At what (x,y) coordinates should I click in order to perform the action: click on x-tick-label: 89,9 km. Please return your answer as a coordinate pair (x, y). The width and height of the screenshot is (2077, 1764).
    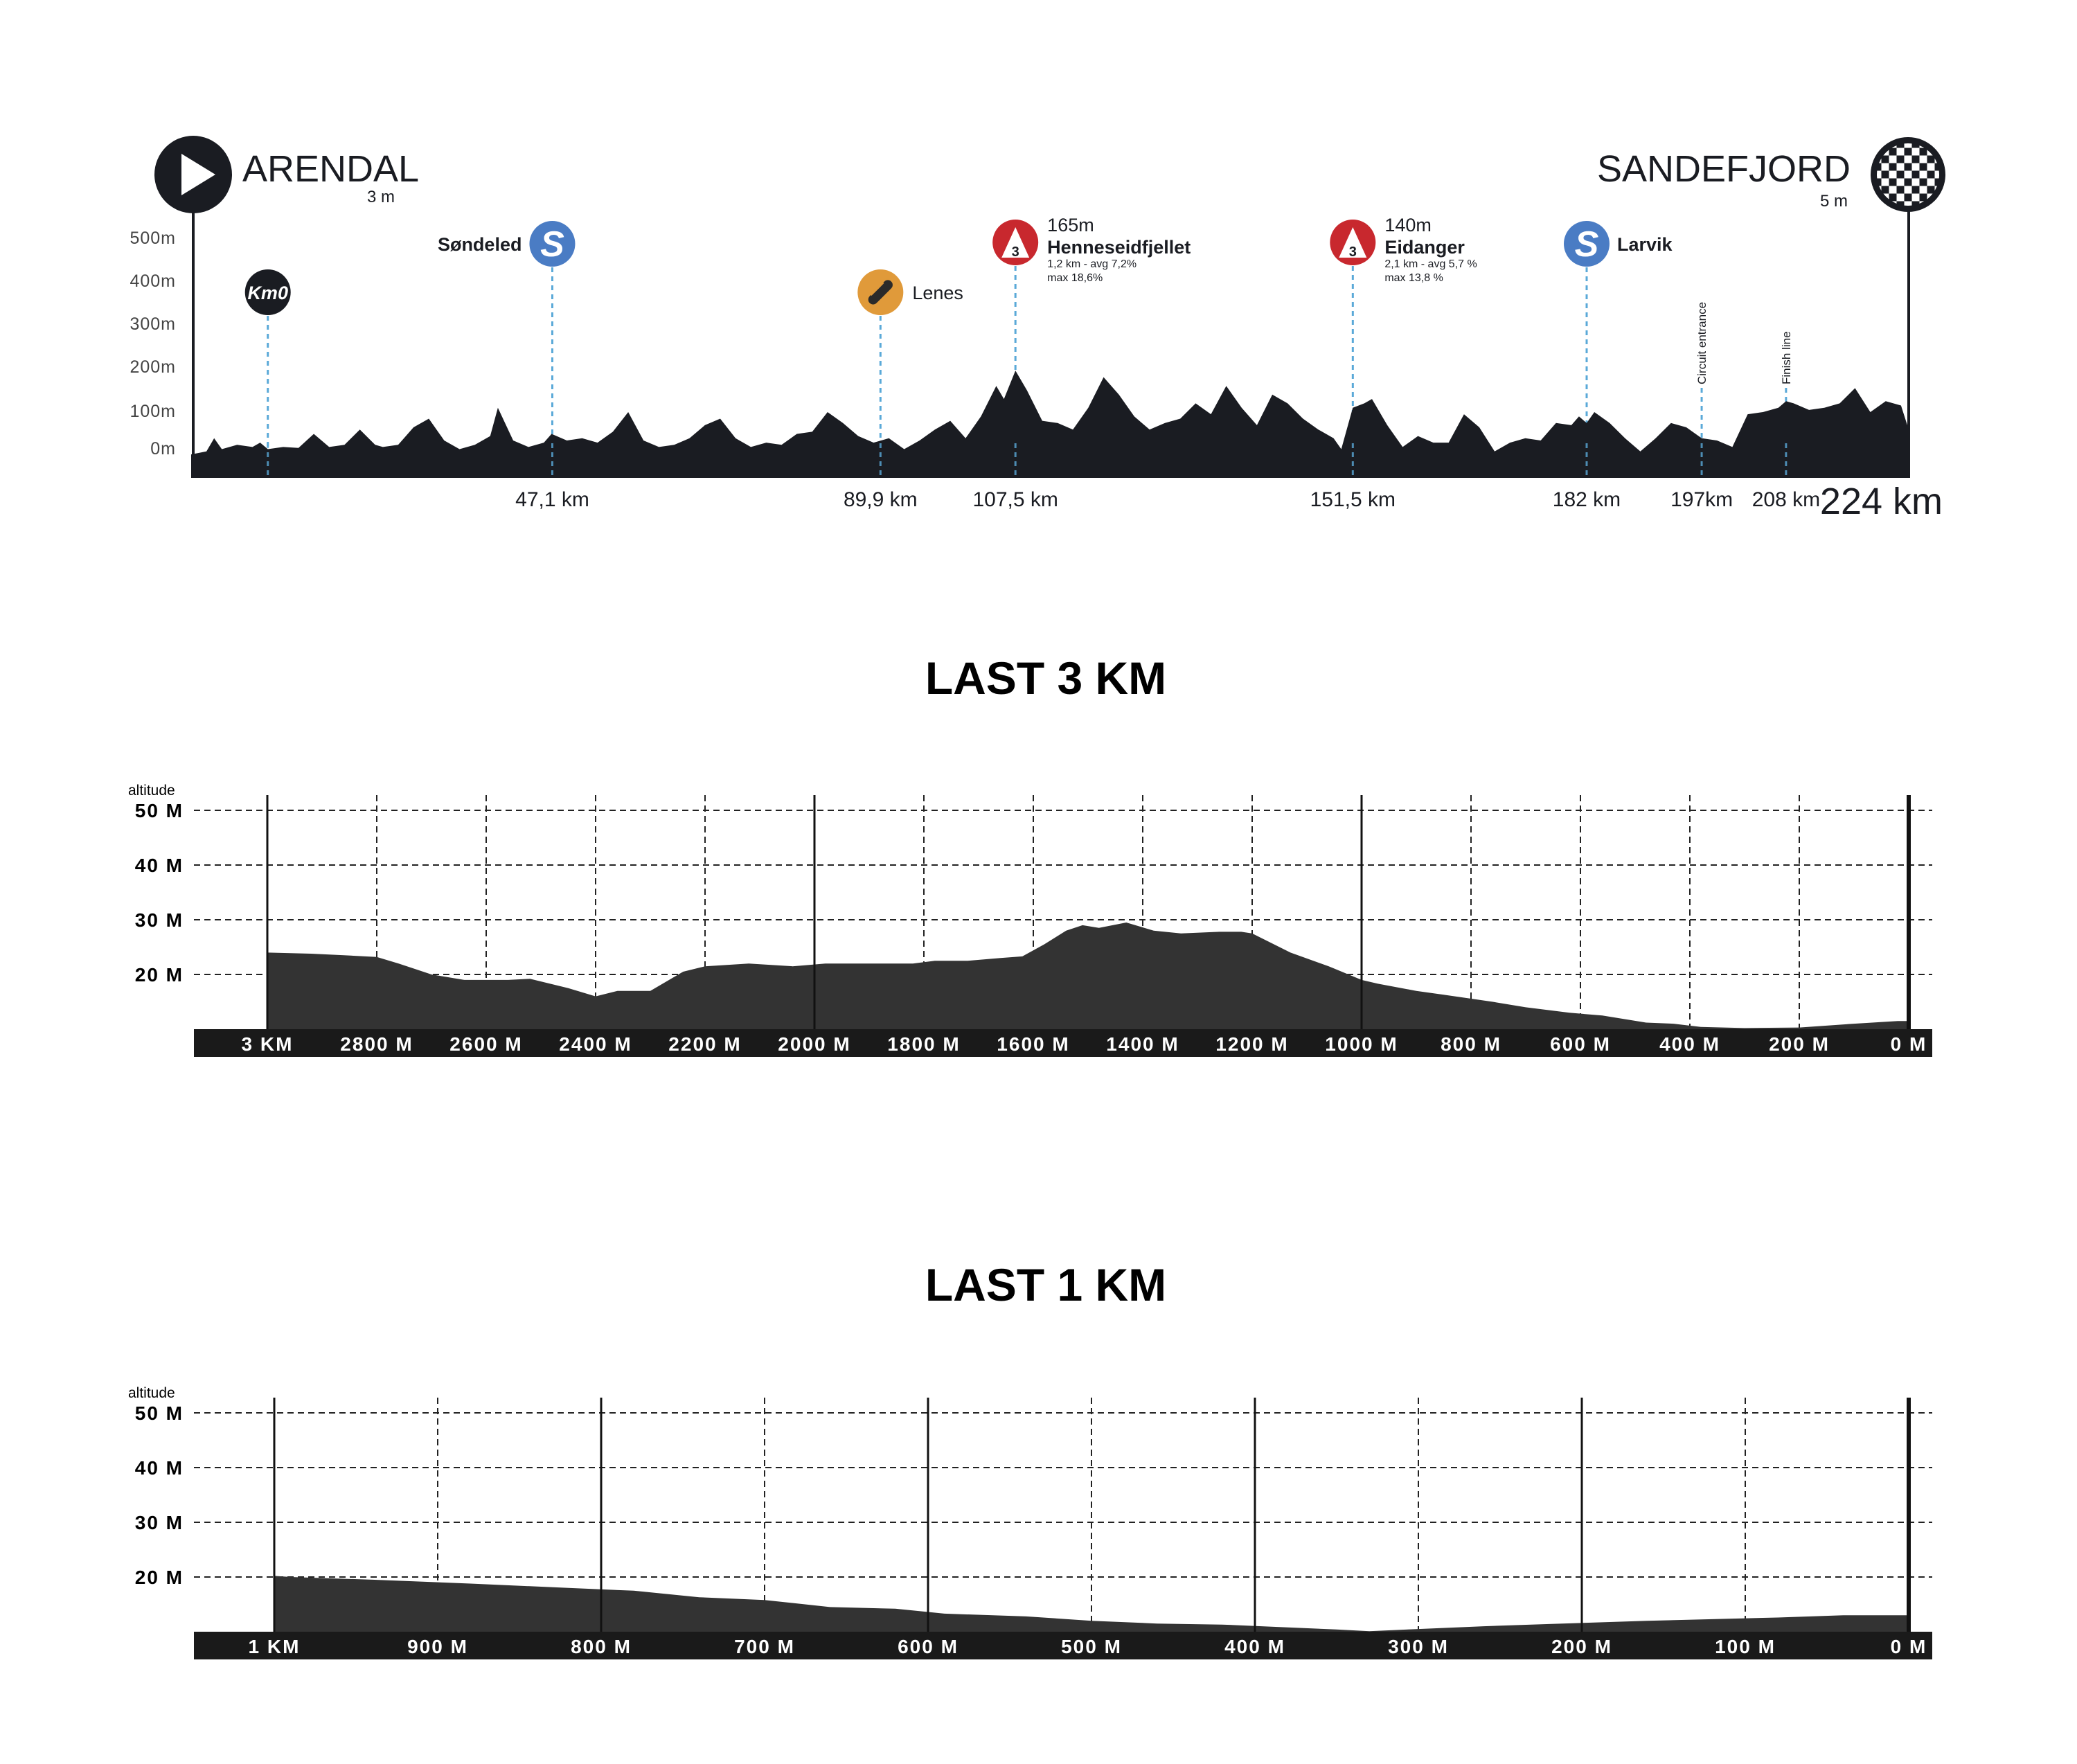
    Looking at the image, I should click on (881, 500).